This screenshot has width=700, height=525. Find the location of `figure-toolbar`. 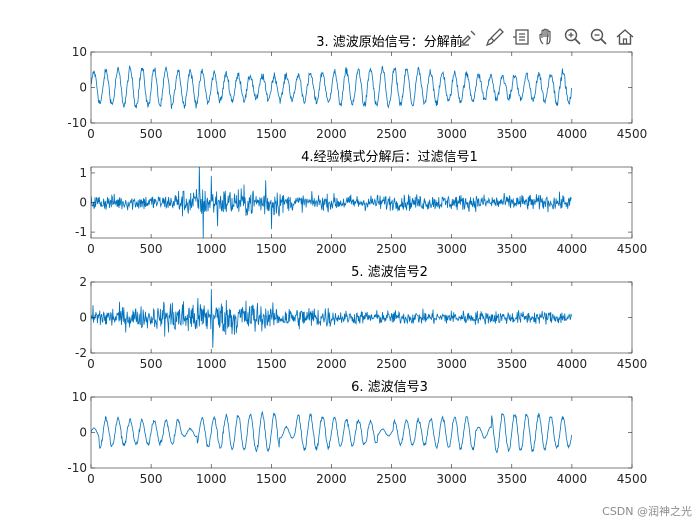

figure-toolbar is located at coordinates (547, 37).